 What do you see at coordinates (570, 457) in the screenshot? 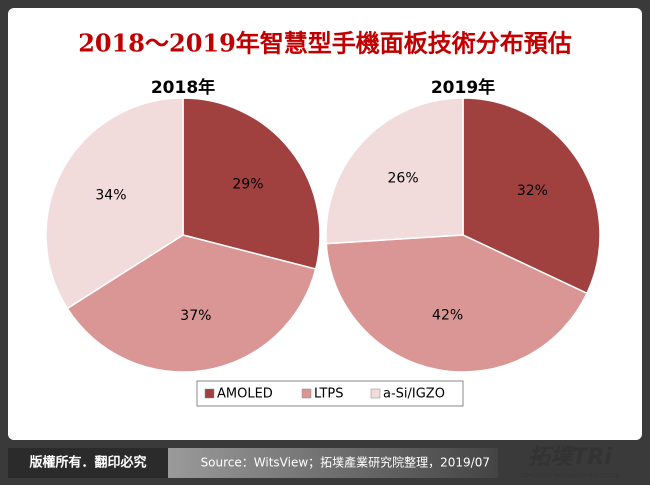
I see `logo: 拓墣TRi` at bounding box center [570, 457].